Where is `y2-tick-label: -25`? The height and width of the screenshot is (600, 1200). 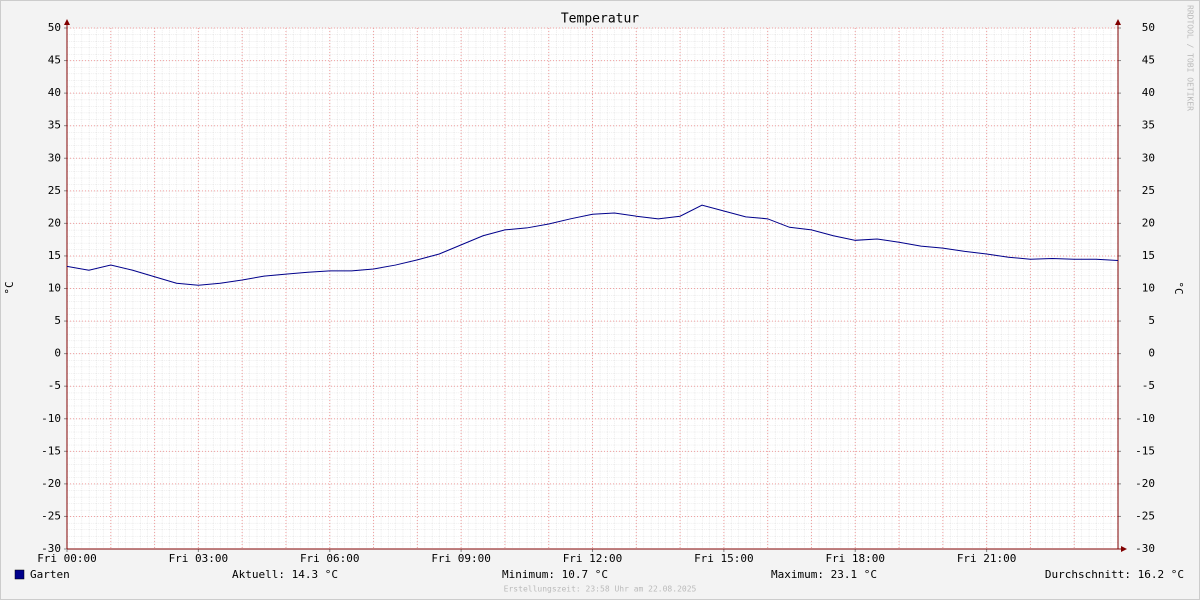 y2-tick-label: -25 is located at coordinates (1145, 515).